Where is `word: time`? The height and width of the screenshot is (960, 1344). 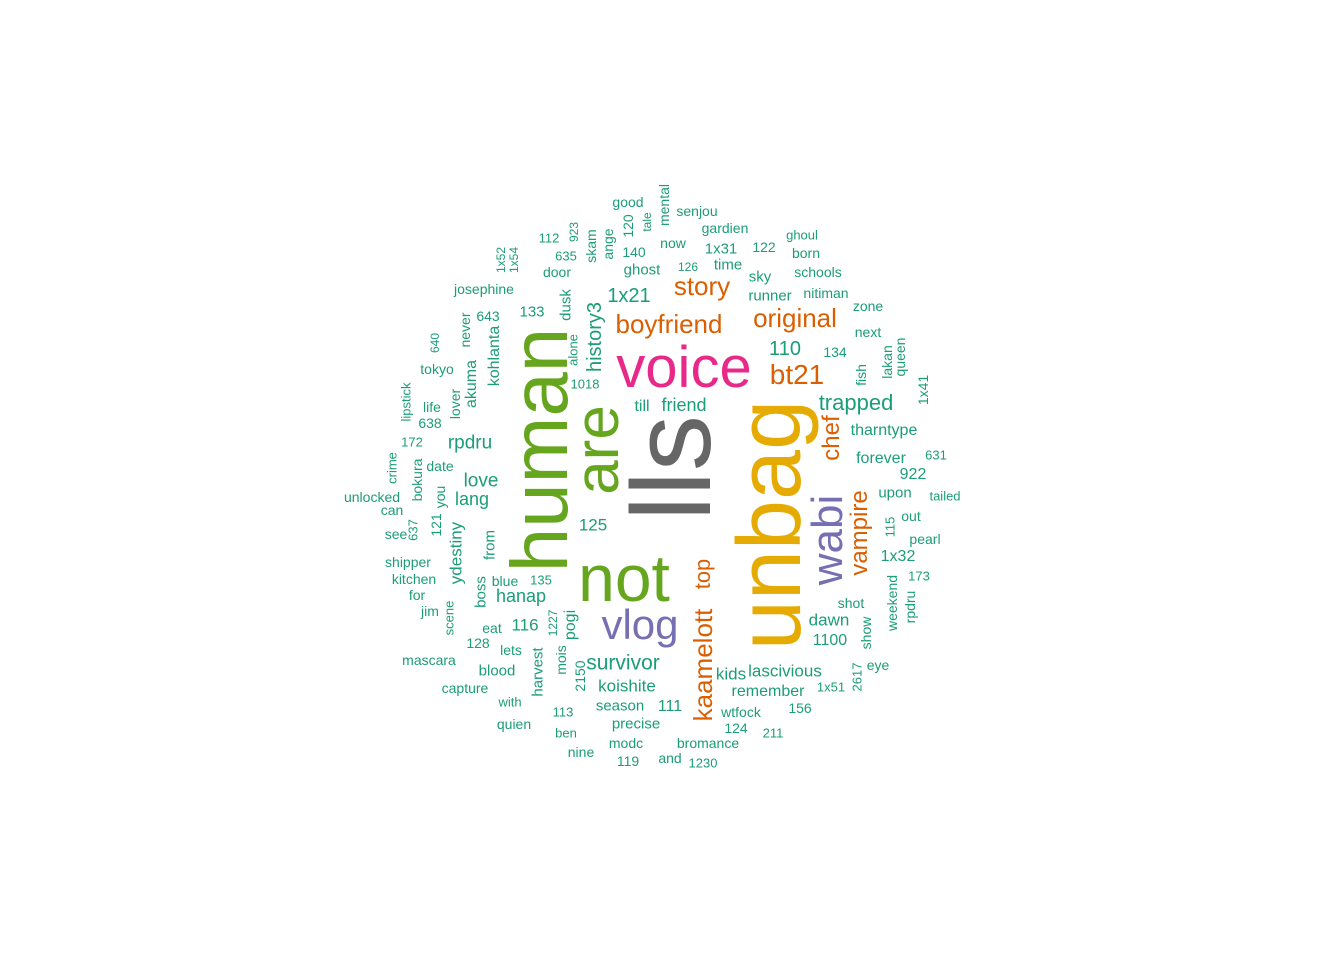 word: time is located at coordinates (728, 265).